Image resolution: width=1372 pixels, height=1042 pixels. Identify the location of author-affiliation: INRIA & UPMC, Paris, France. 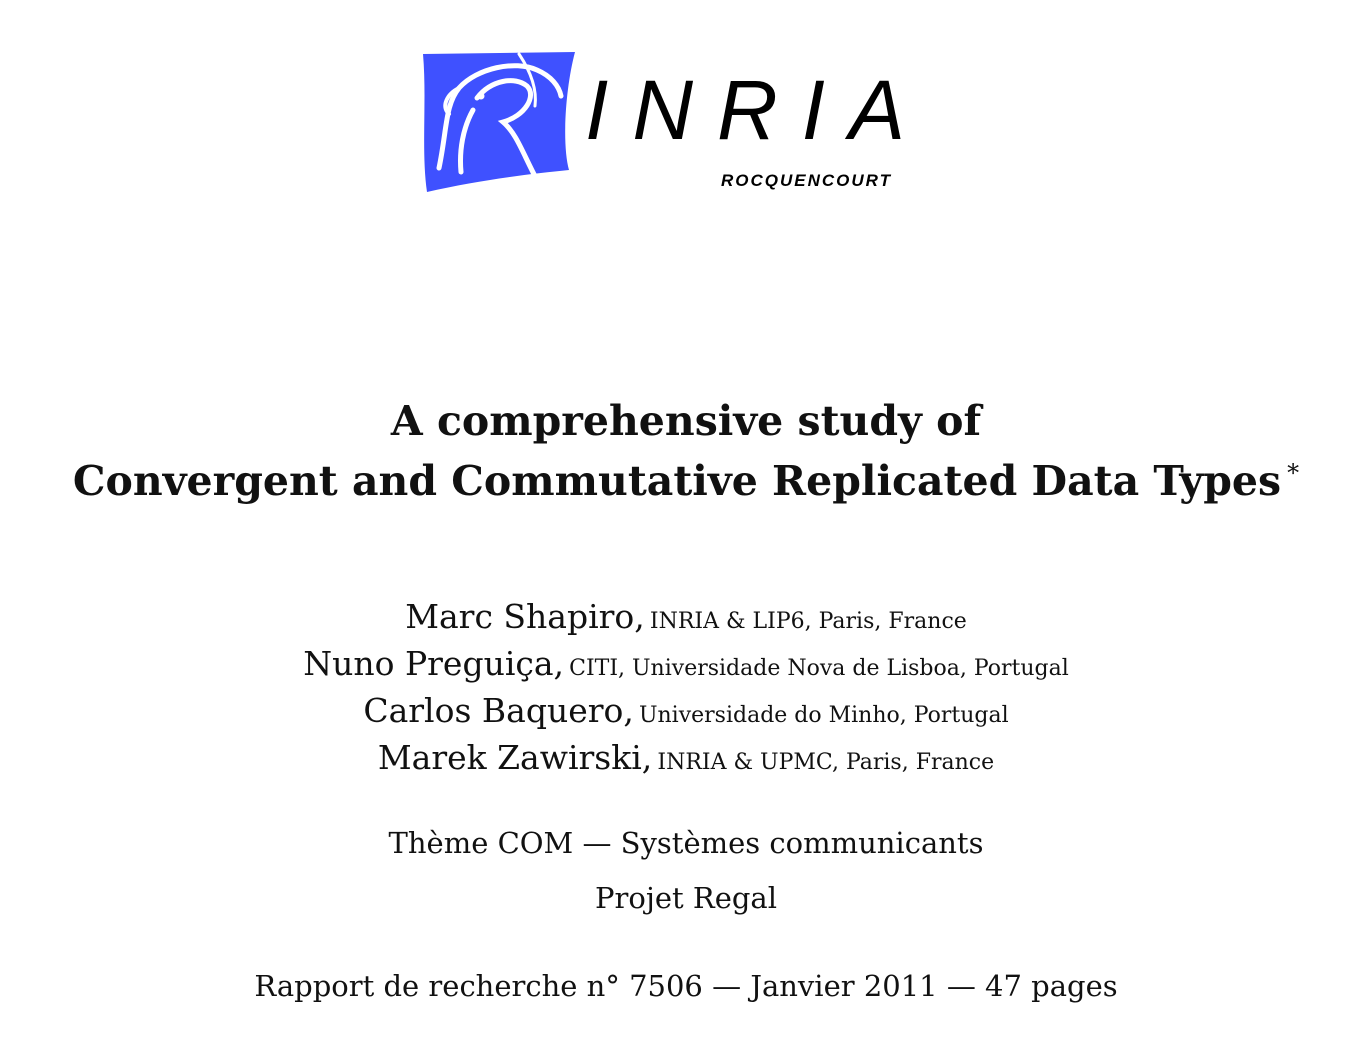
(826, 762).